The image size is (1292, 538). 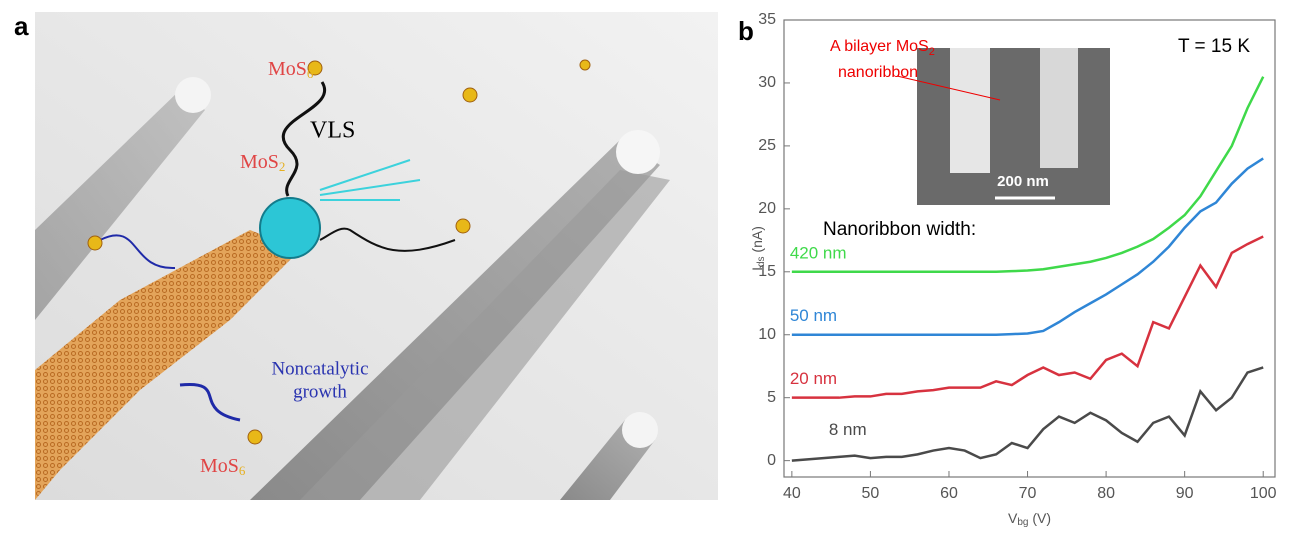 What do you see at coordinates (771, 397) in the screenshot?
I see `y-tick-label: 5` at bounding box center [771, 397].